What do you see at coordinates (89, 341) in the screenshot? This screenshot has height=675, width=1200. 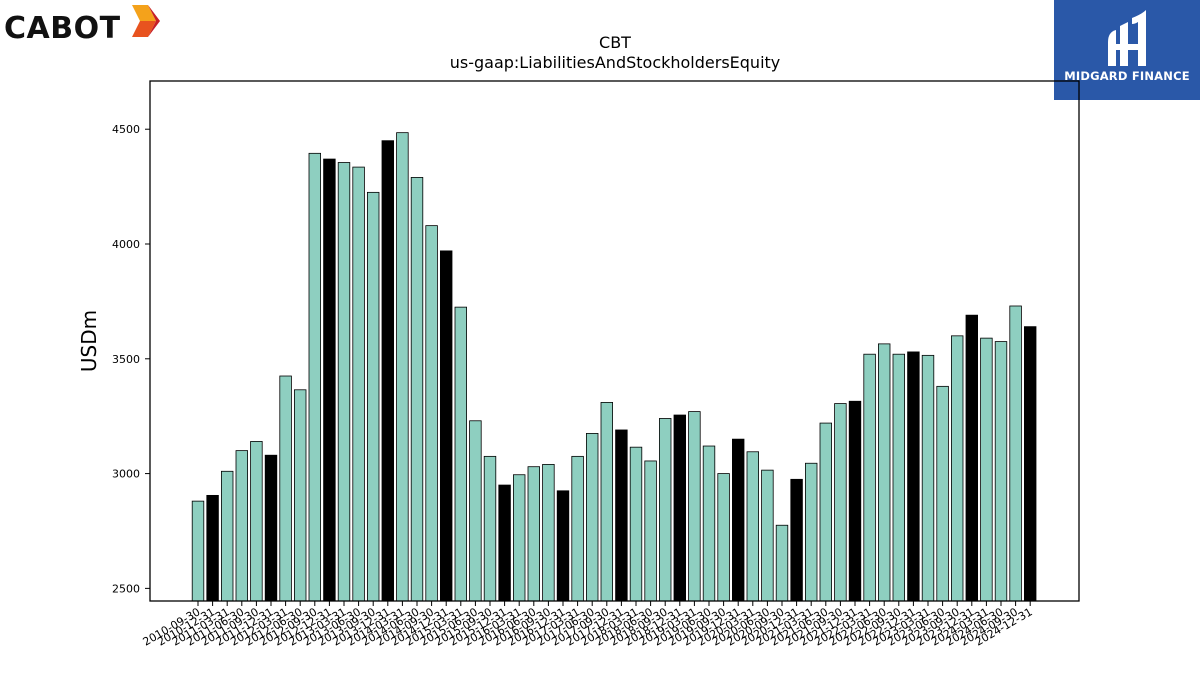 I see `y-axis-label: USDm` at bounding box center [89, 341].